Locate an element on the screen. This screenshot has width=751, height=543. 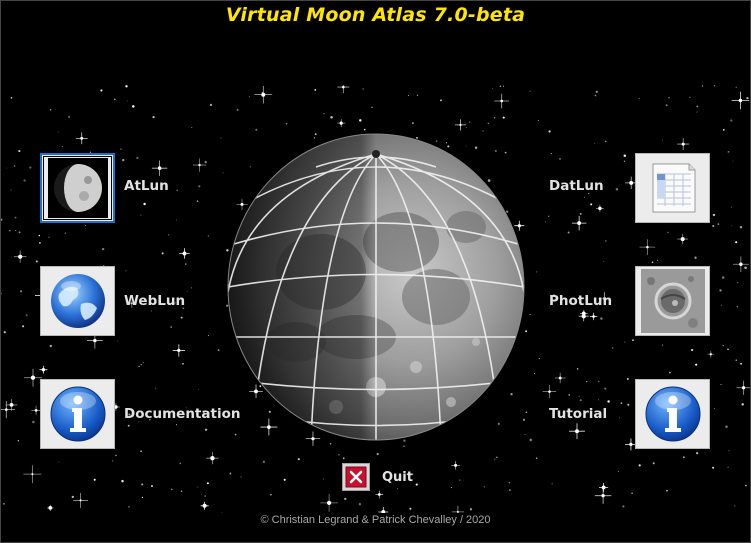
atlun-button is located at coordinates (77, 188).